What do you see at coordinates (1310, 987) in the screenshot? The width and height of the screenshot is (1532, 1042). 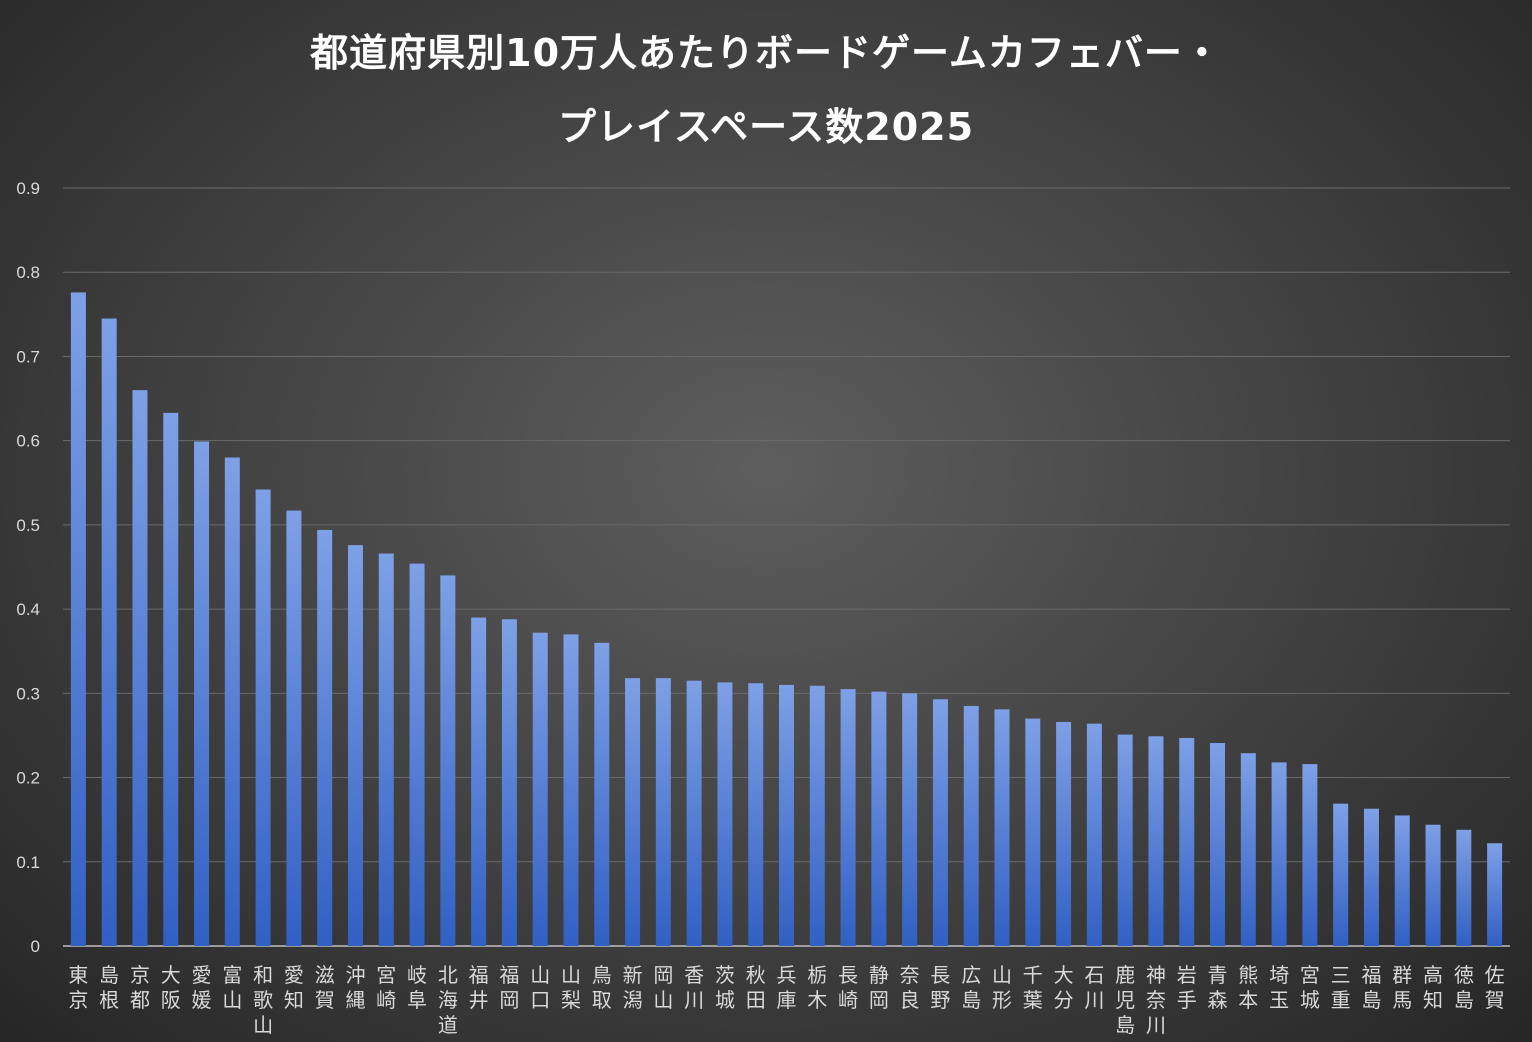 I see `x-category-label: 宮城` at bounding box center [1310, 987].